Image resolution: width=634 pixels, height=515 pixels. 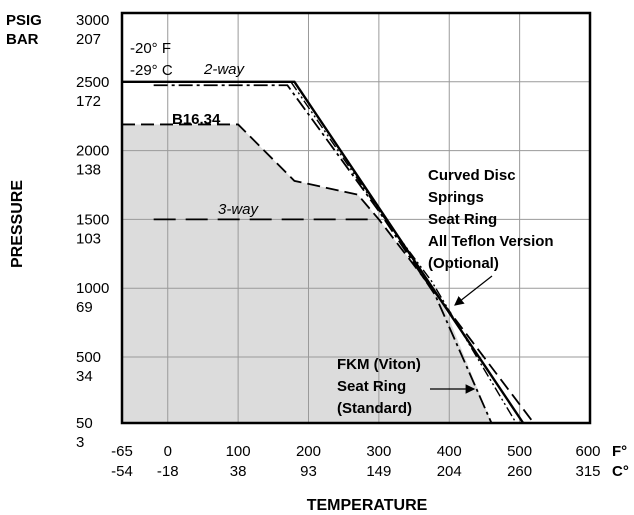 What do you see at coordinates (92, 288) in the screenshot?
I see `y-tick-psig-label: 1000` at bounding box center [92, 288].